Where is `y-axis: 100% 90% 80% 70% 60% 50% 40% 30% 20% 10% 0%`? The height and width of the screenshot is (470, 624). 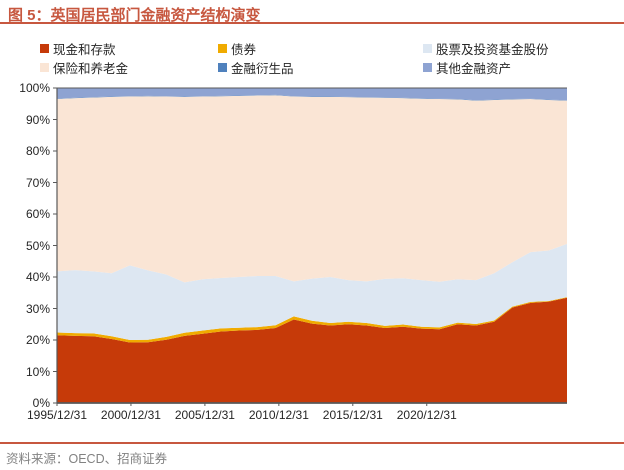
y-axis: 100% 90% 80% 70% 60% 50% 40% 30% 20% 10% 0% is located at coordinates (25, 245).